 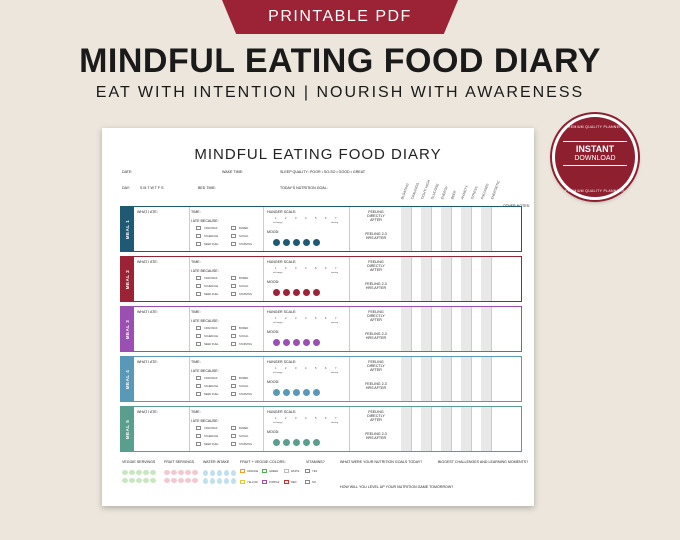 What do you see at coordinates (264, 471) in the screenshot?
I see `color-checkbox-green` at bounding box center [264, 471].